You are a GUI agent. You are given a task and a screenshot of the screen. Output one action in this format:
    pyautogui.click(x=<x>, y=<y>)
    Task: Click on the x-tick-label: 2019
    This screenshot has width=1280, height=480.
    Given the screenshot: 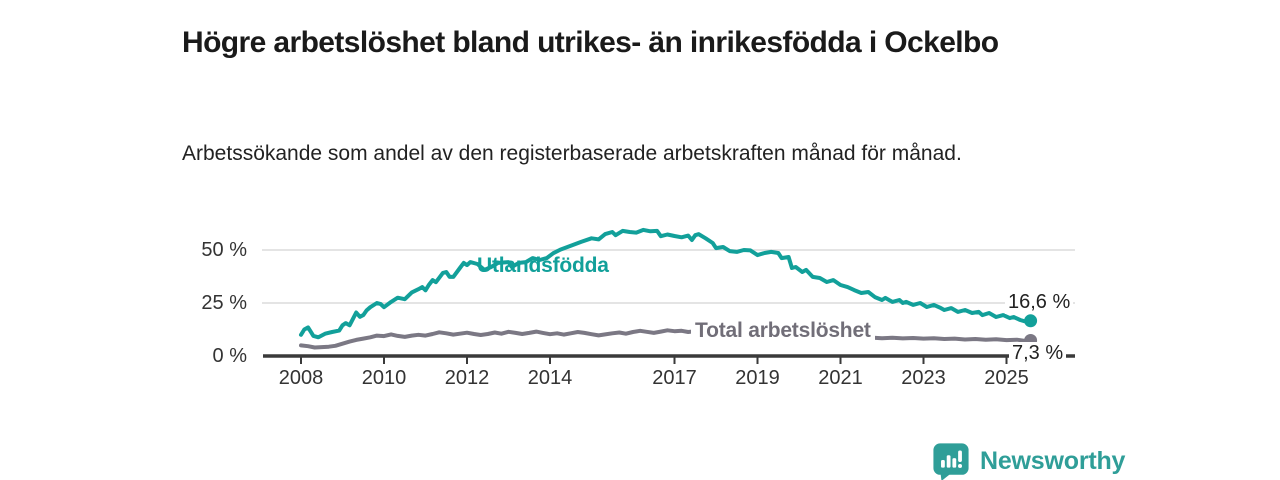 What is the action you would take?
    pyautogui.click(x=757, y=378)
    